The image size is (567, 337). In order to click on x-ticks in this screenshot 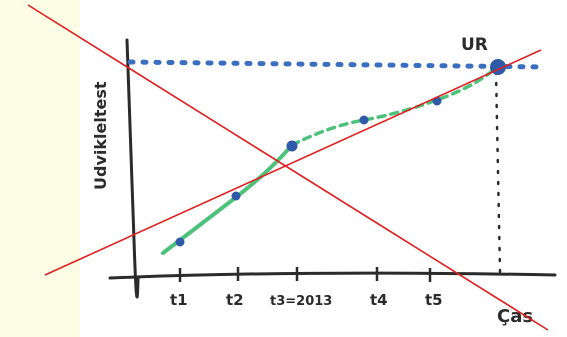, I will do `click(305, 274)`.